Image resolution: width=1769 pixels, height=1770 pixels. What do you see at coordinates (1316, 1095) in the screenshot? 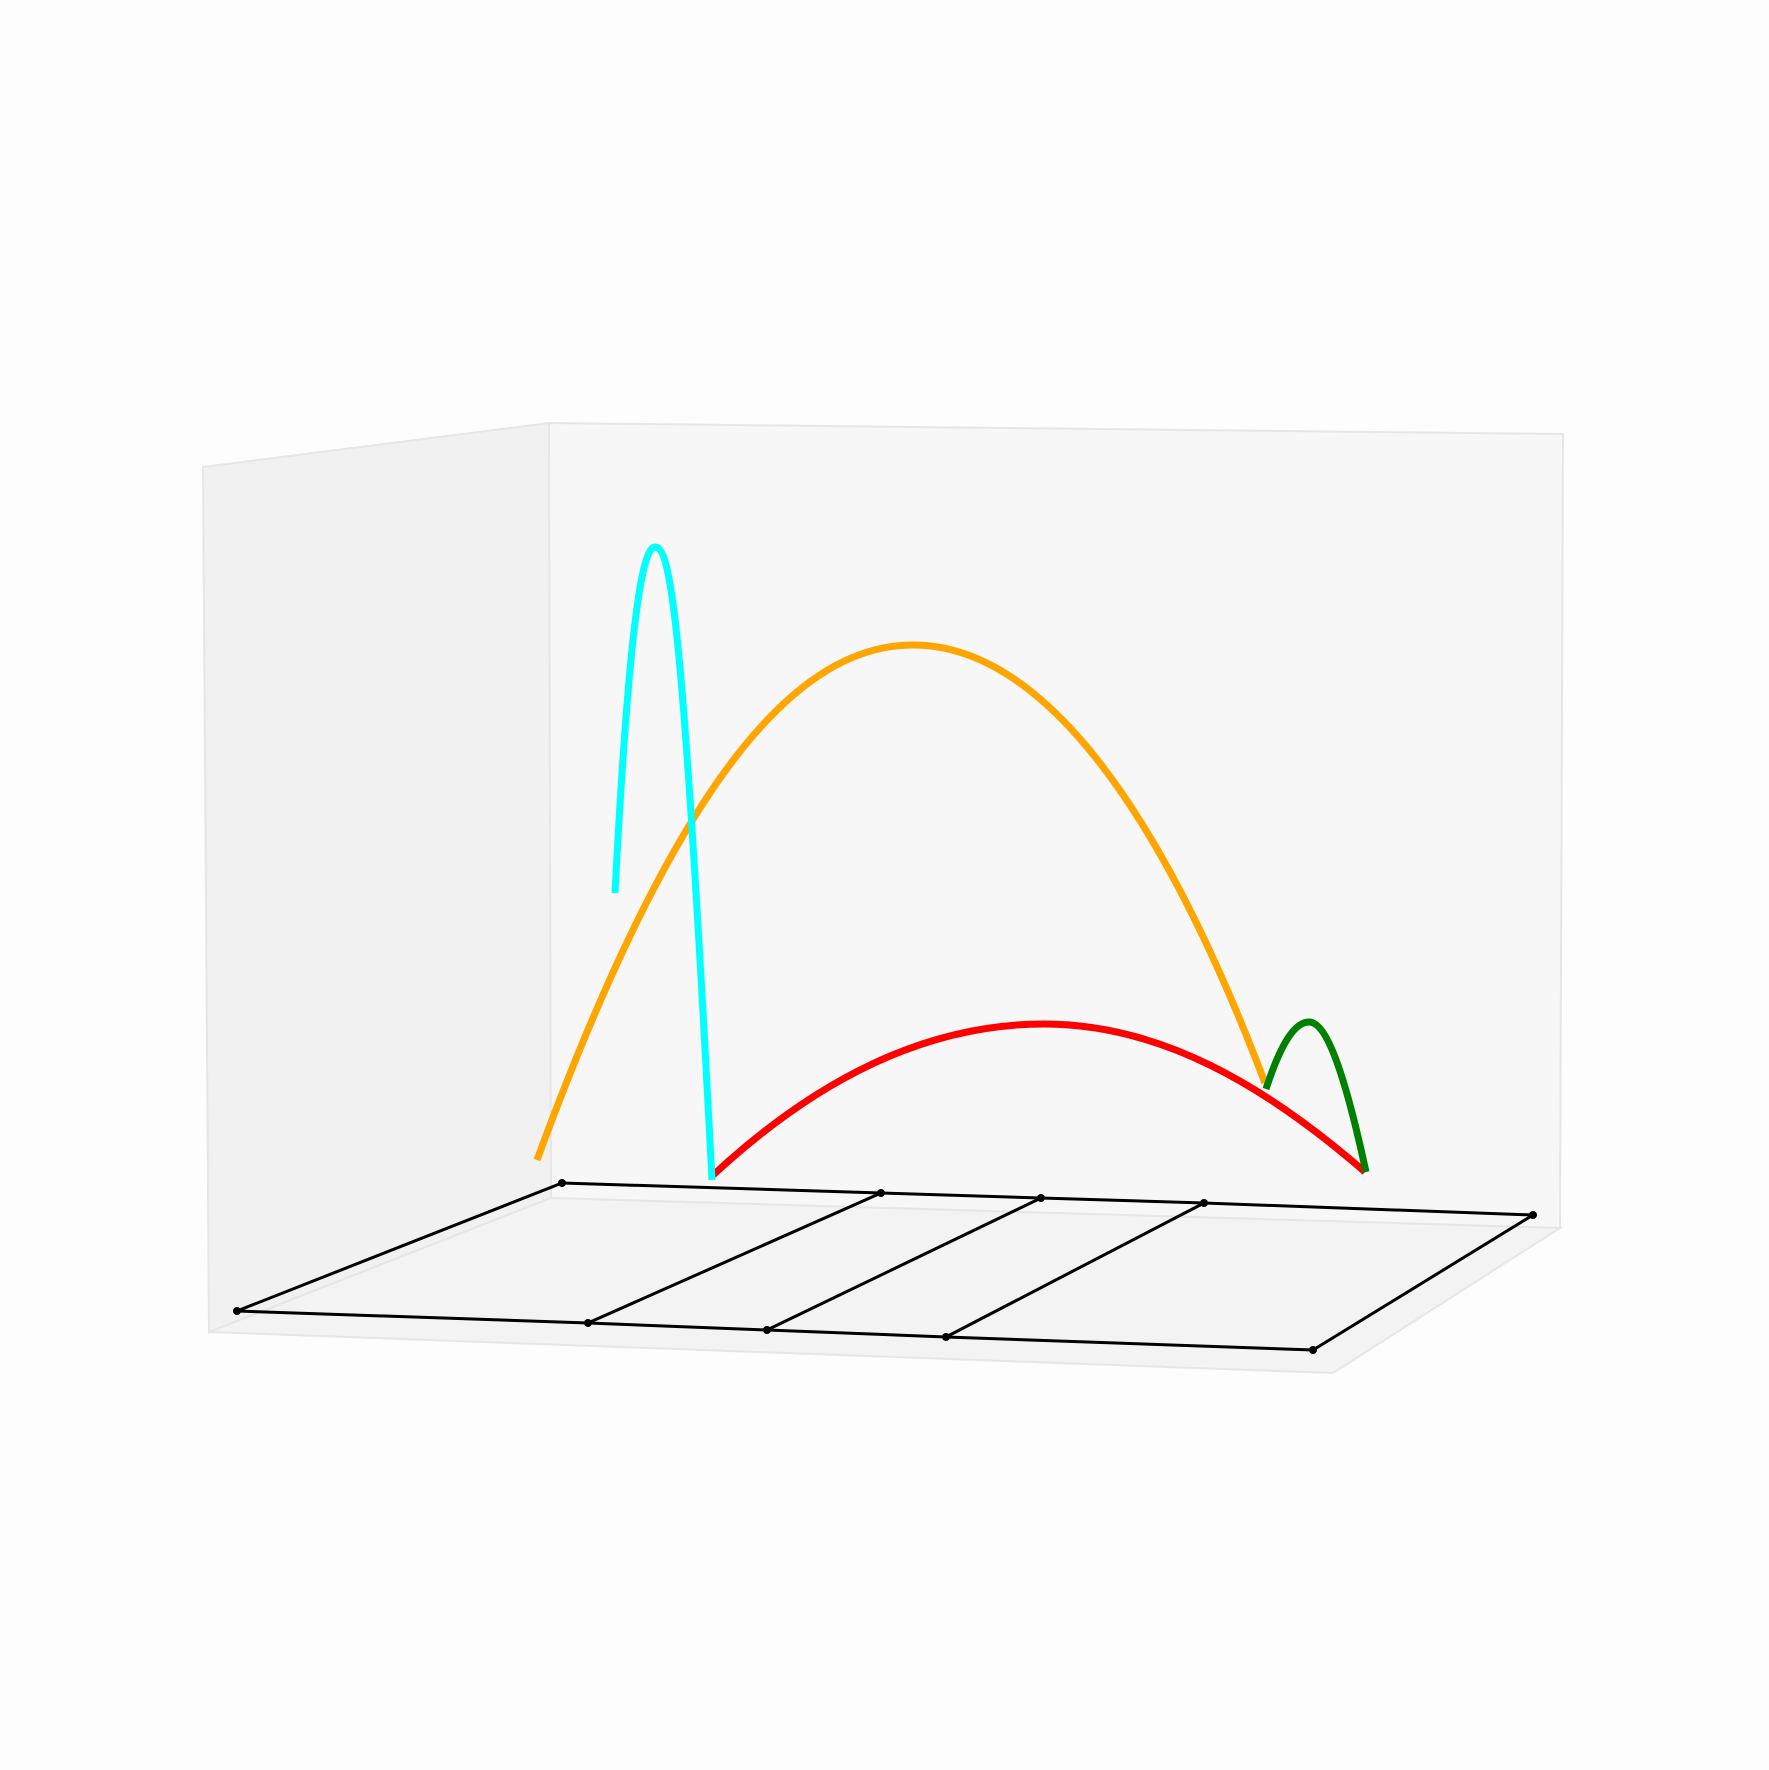
I see `green-arc` at bounding box center [1316, 1095].